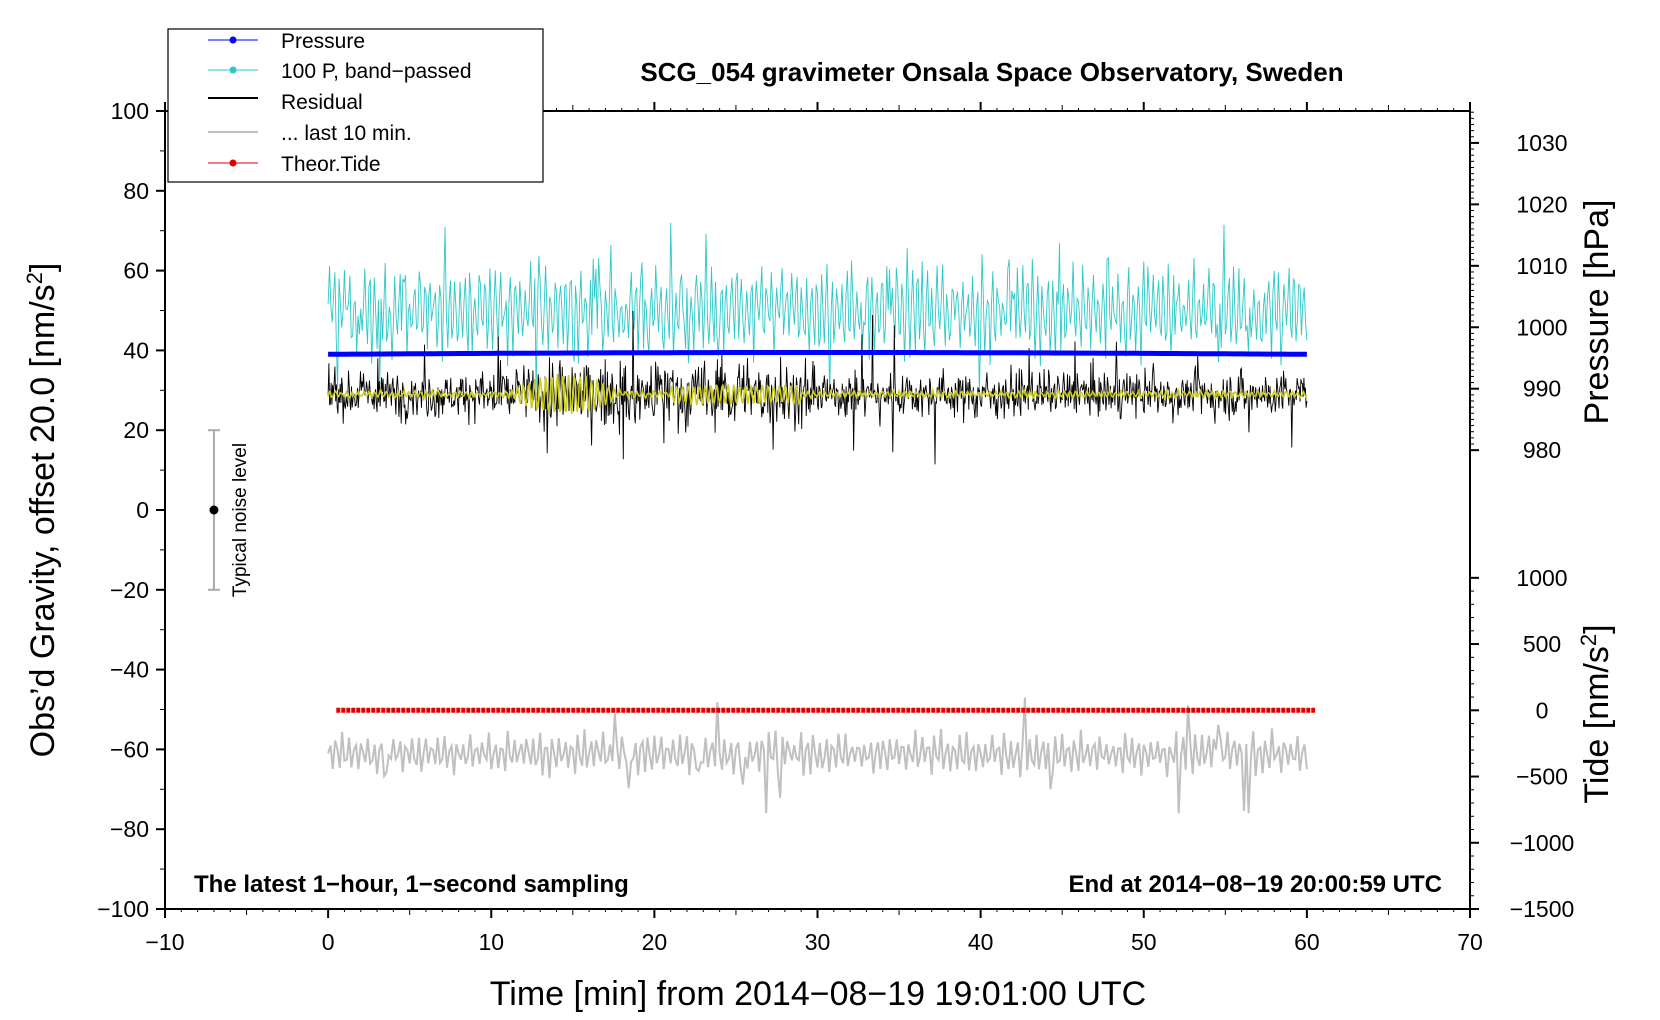 The height and width of the screenshot is (1020, 1660). What do you see at coordinates (1542, 710) in the screenshot?
I see `tide-tick-label: 0` at bounding box center [1542, 710].